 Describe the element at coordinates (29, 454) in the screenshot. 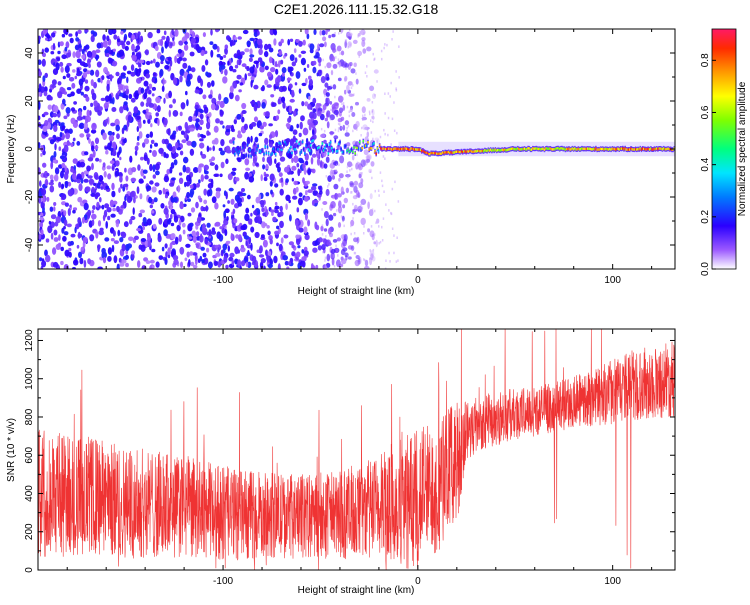

I see `y-tick-label: 600` at that location.